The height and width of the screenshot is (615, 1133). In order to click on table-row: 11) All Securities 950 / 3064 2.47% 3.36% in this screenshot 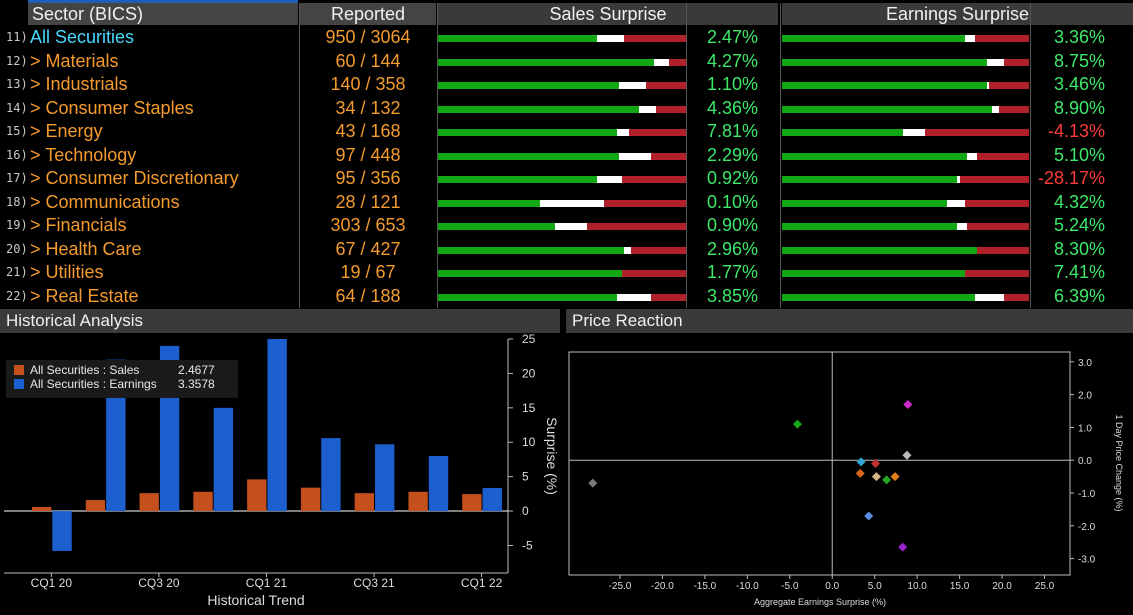, I will do `click(566, 38)`.